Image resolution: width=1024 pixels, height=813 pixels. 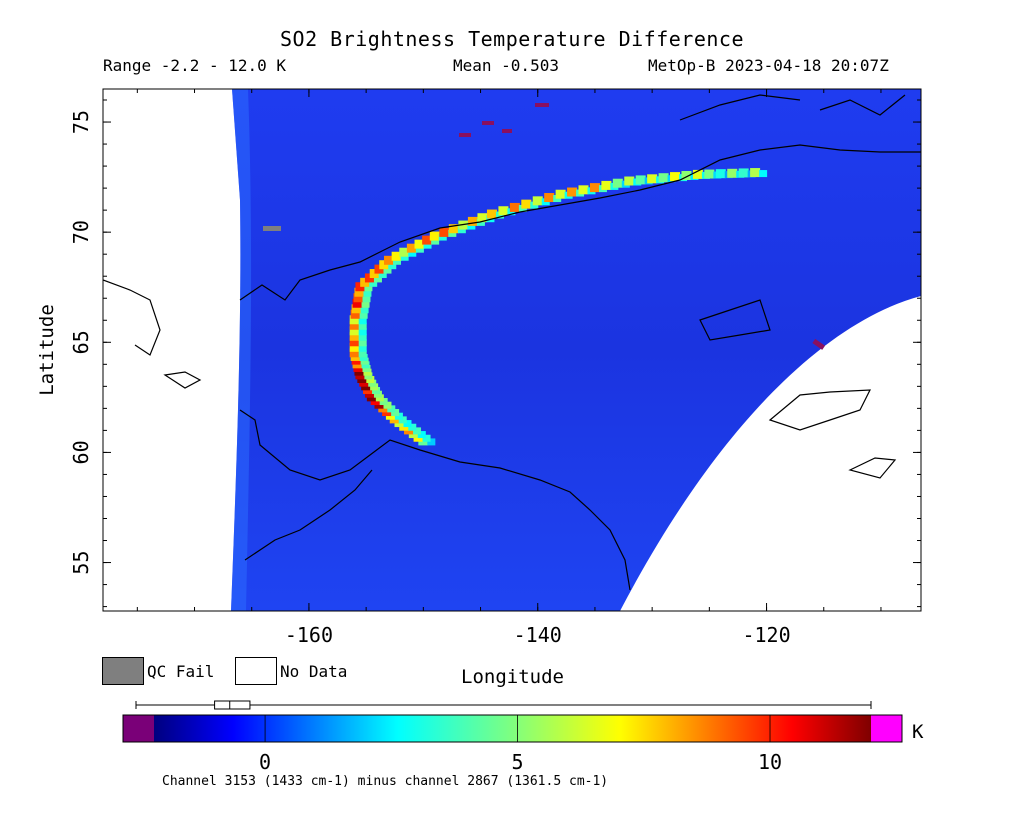 I want to click on colorbar-gradient, so click(x=512, y=728).